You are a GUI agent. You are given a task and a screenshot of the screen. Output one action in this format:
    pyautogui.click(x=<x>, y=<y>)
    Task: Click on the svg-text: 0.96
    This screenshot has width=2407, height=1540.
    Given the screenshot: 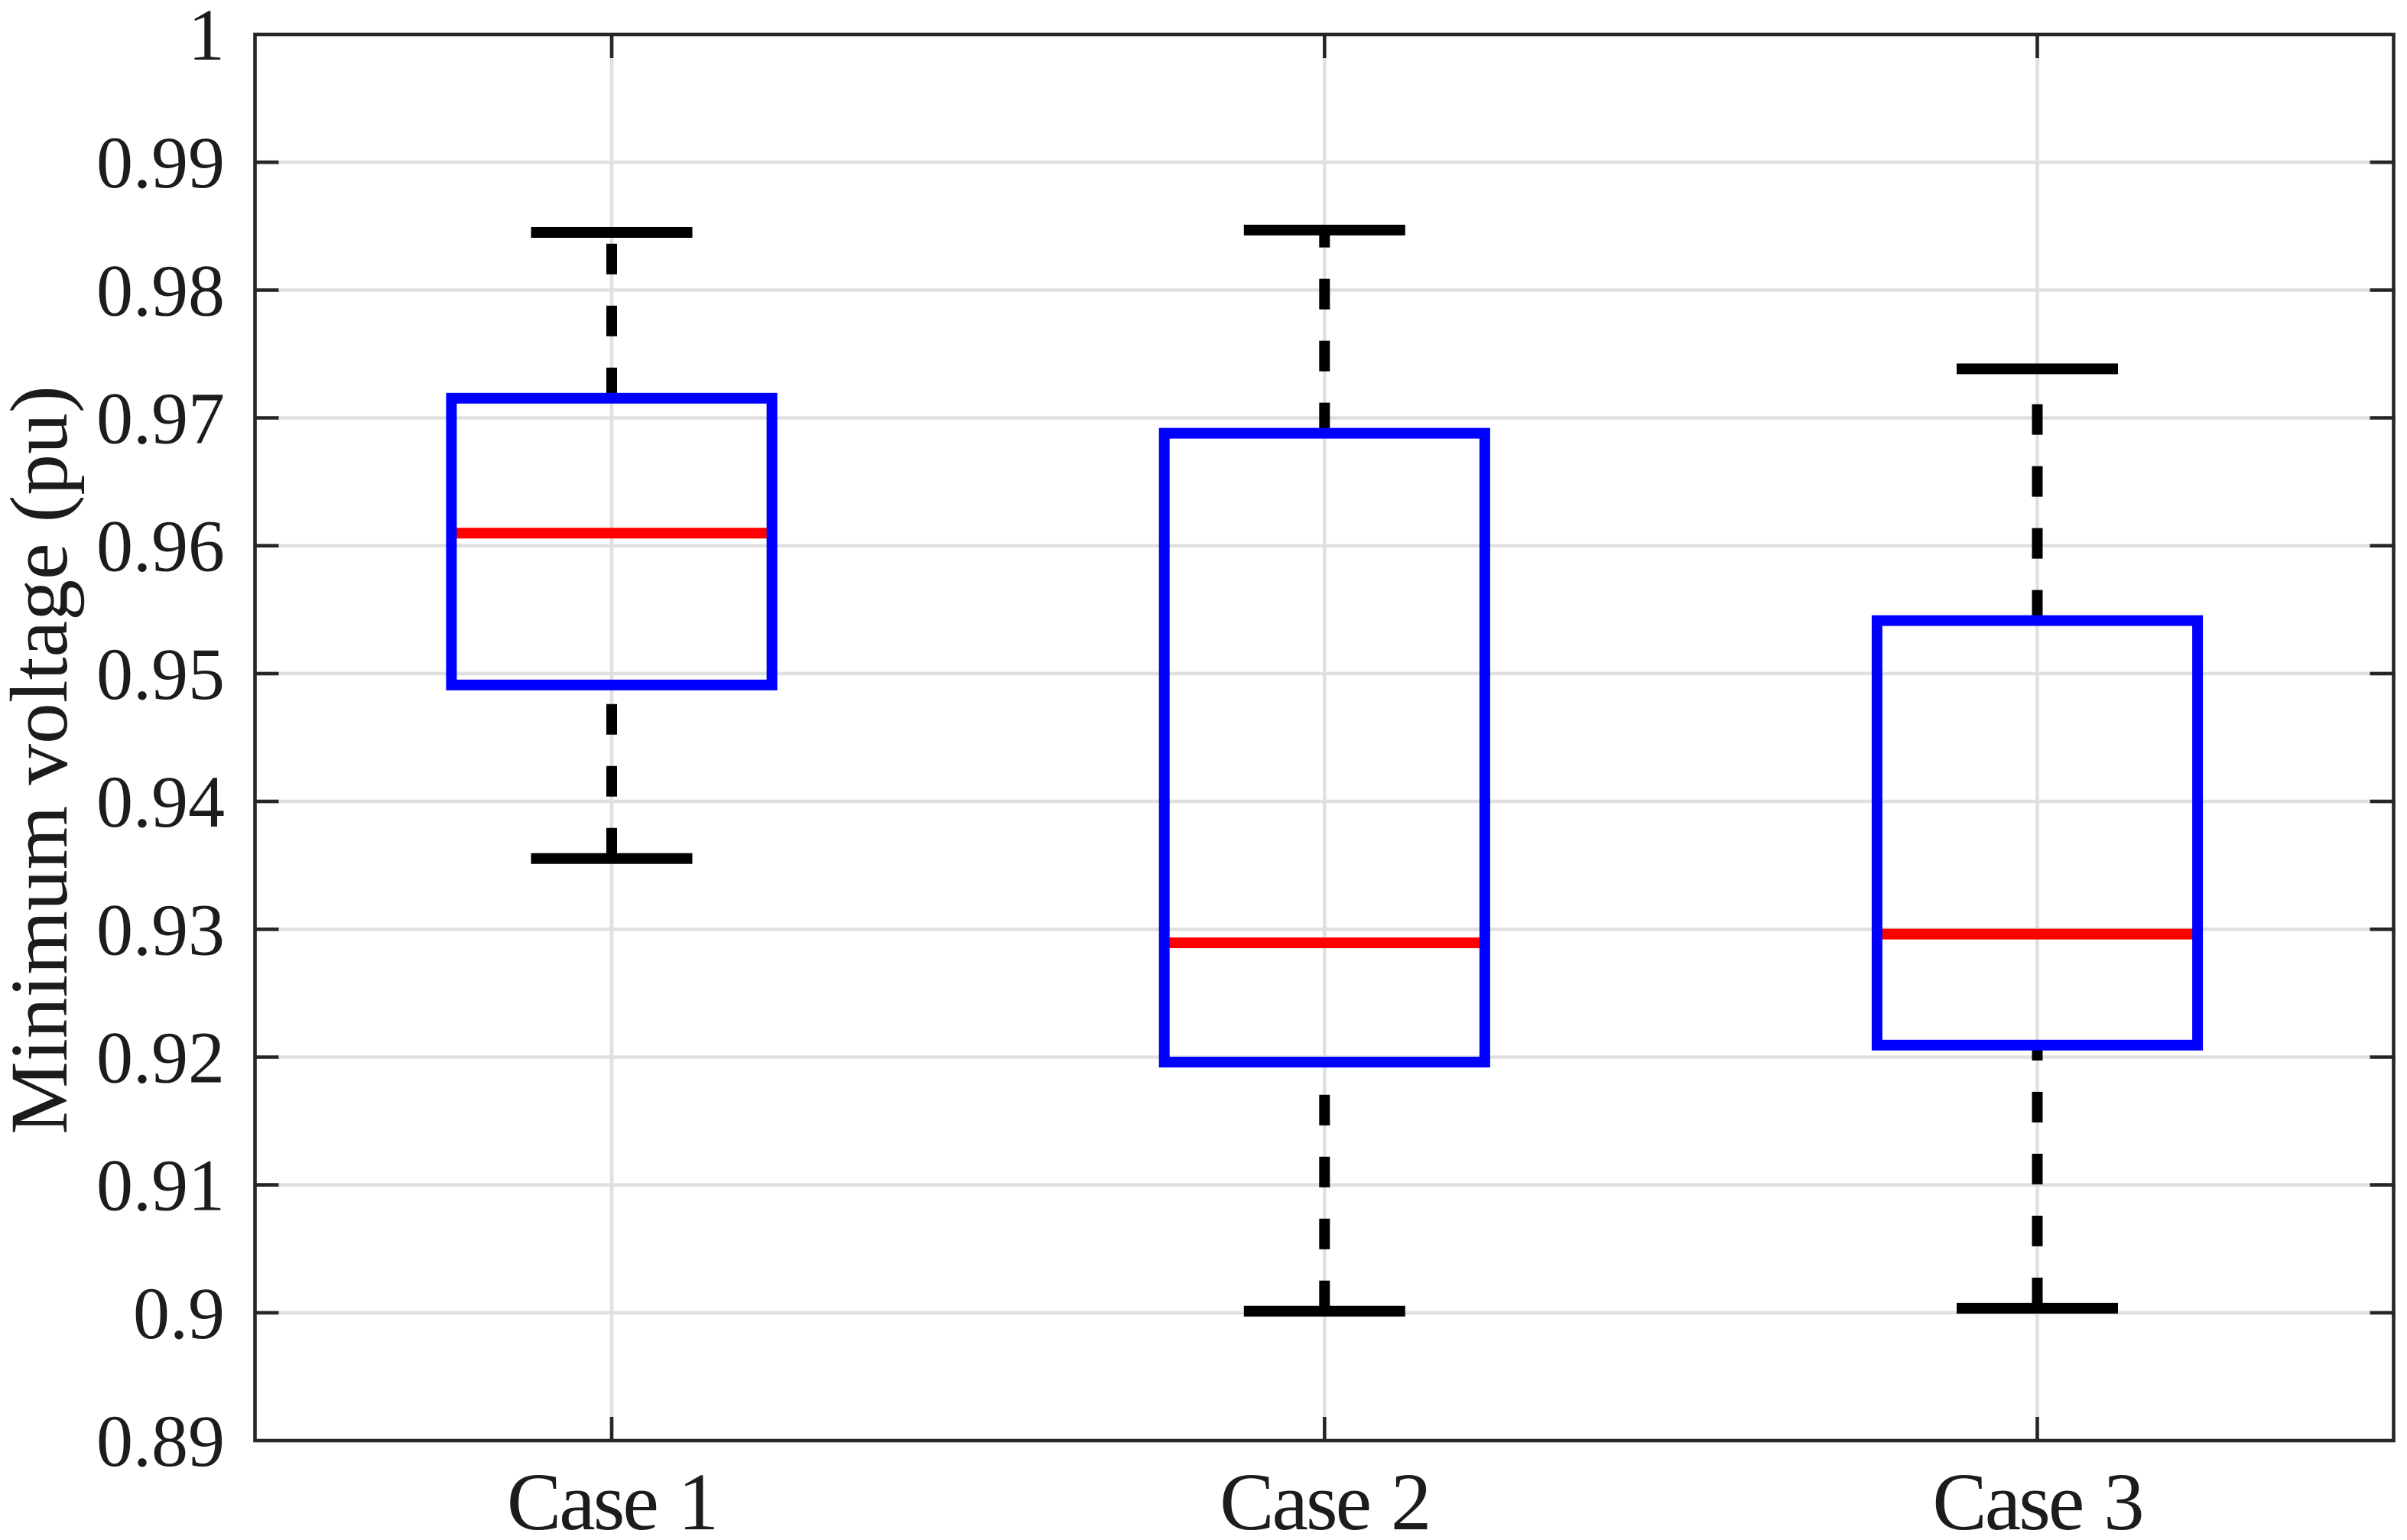 What is the action you would take?
    pyautogui.click(x=160, y=546)
    